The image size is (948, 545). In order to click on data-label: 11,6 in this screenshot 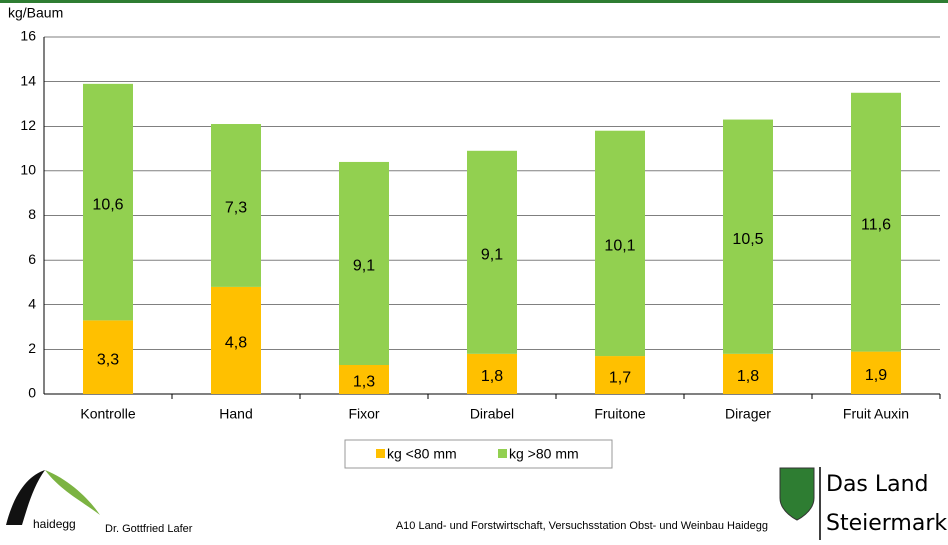, I will do `click(876, 224)`.